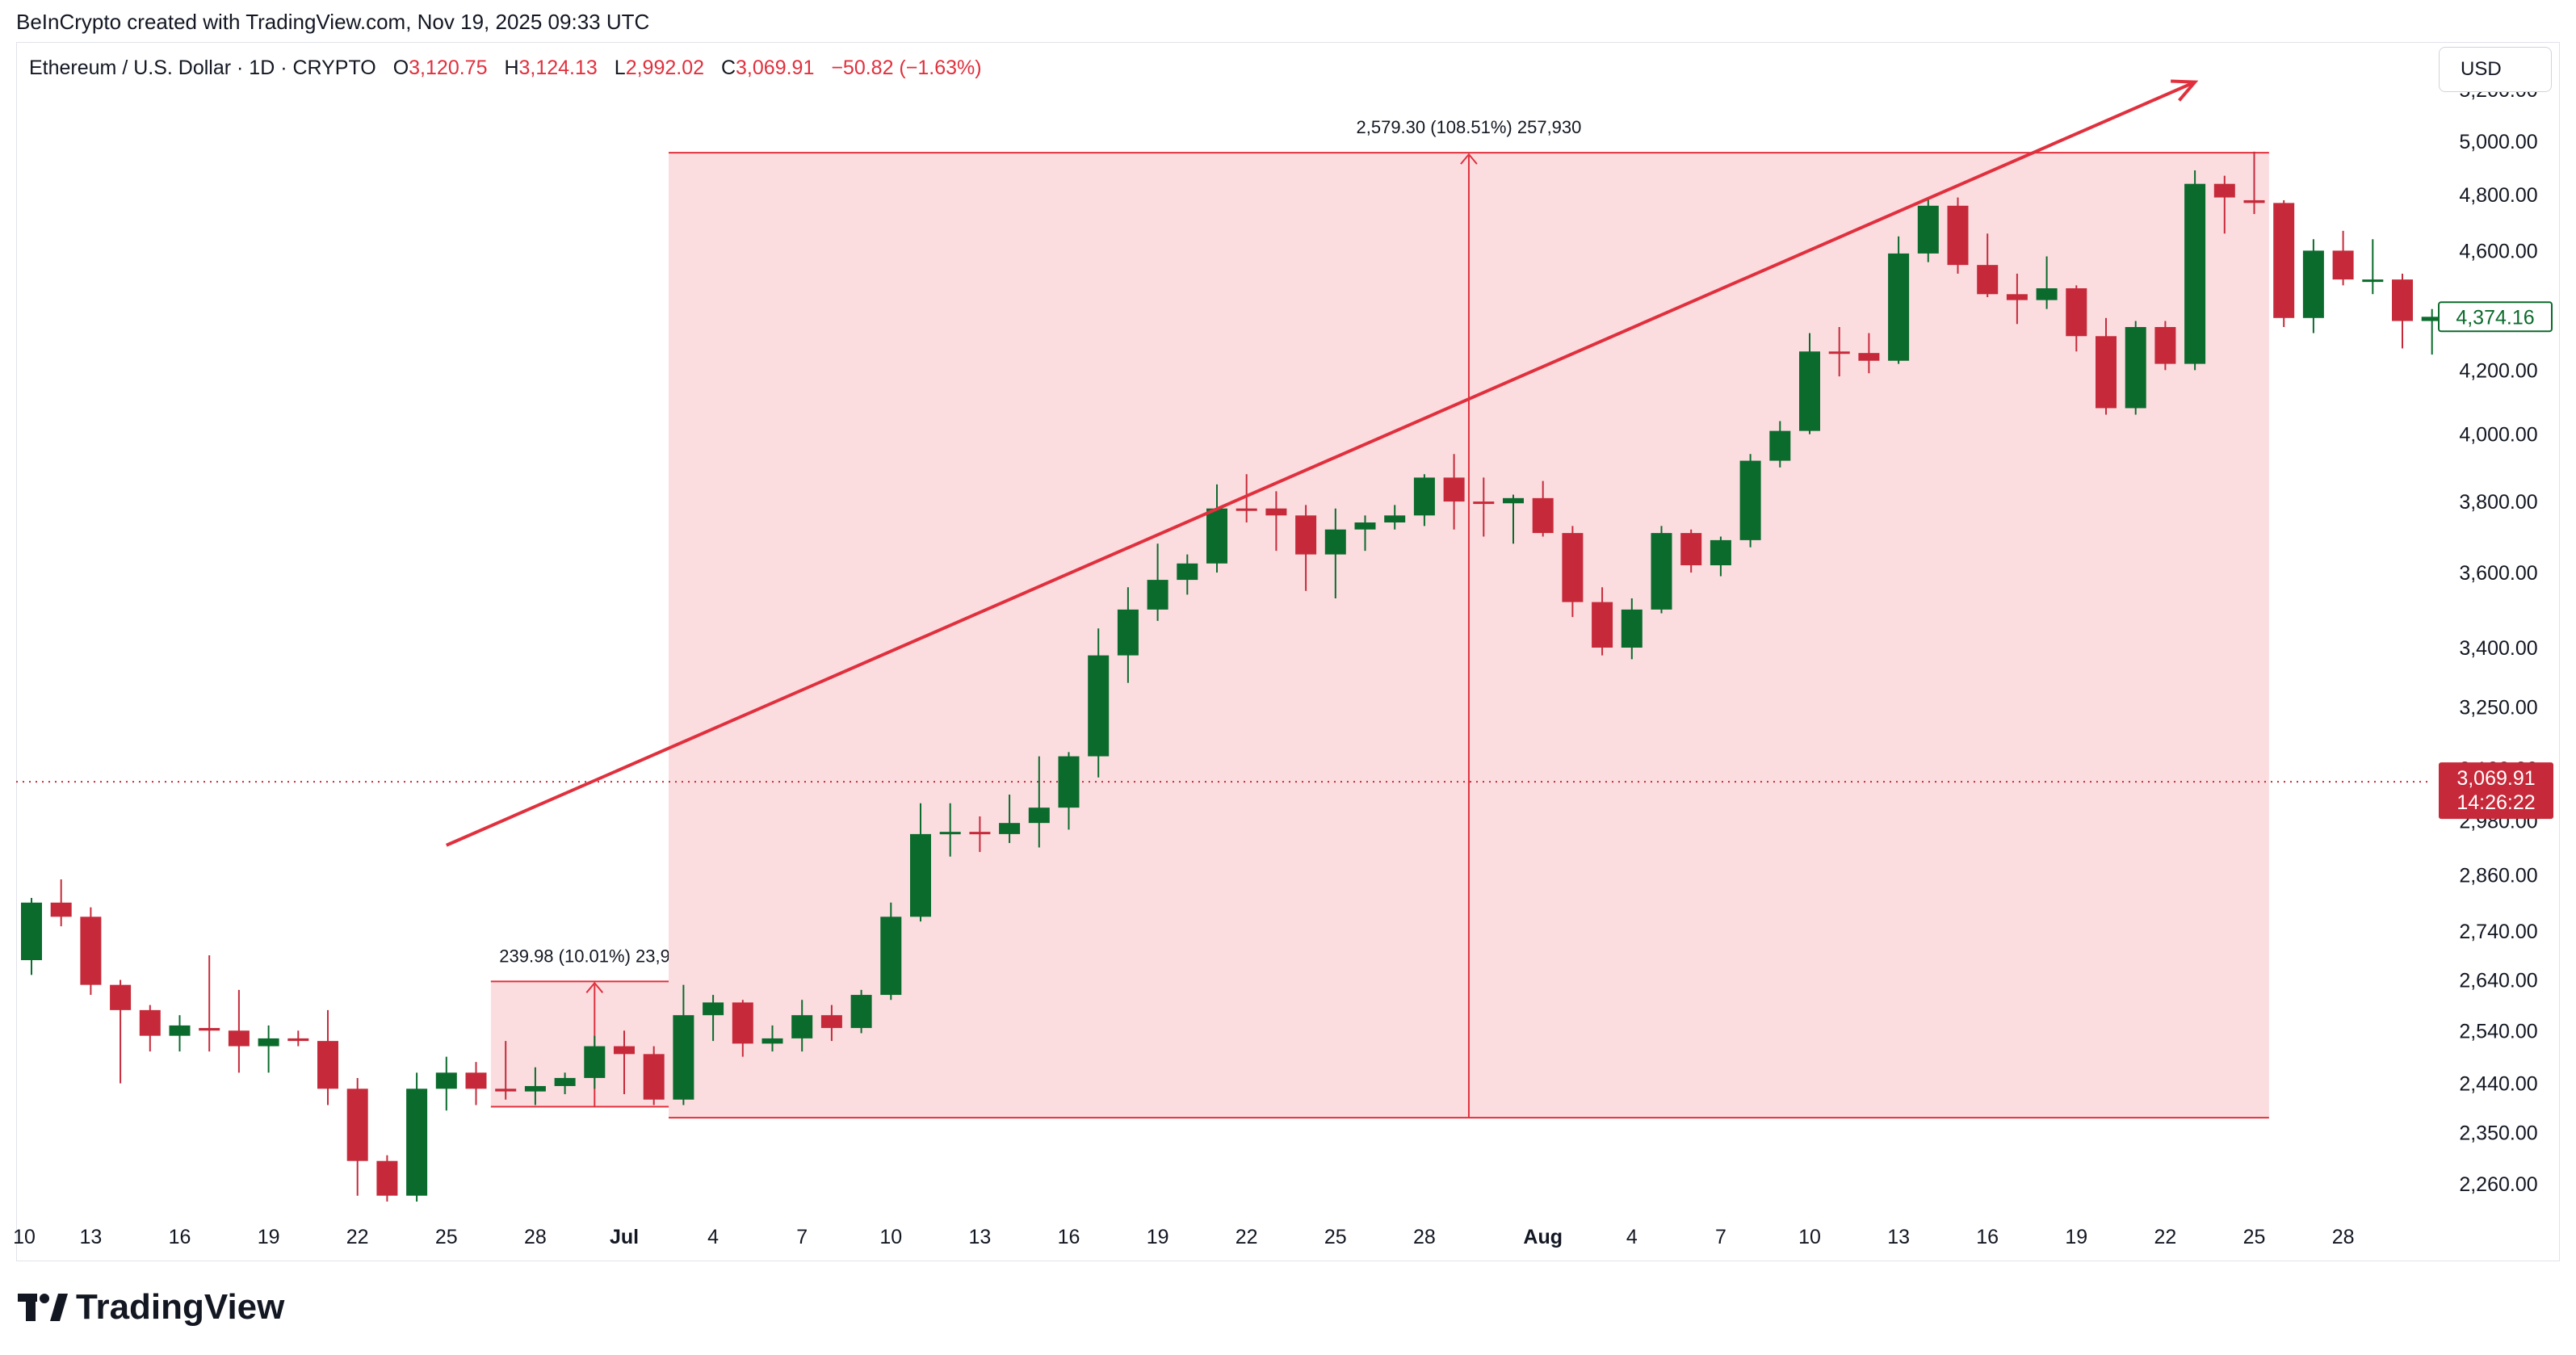 The height and width of the screenshot is (1355, 2576). I want to click on last-price-label: 4,374.16, so click(2495, 317).